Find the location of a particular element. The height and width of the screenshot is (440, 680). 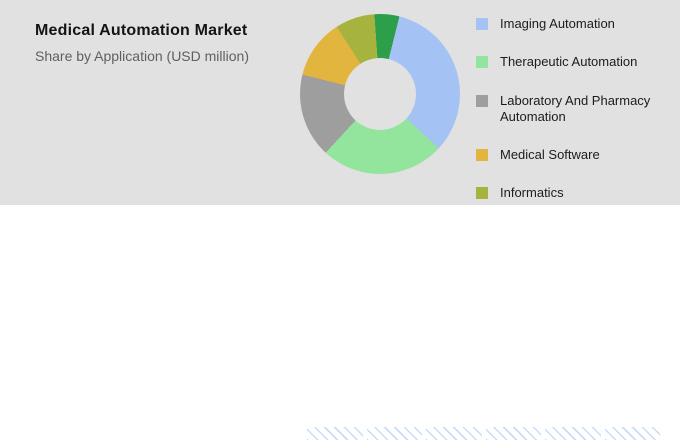

bar-column-2021 is located at coordinates (161, 433).